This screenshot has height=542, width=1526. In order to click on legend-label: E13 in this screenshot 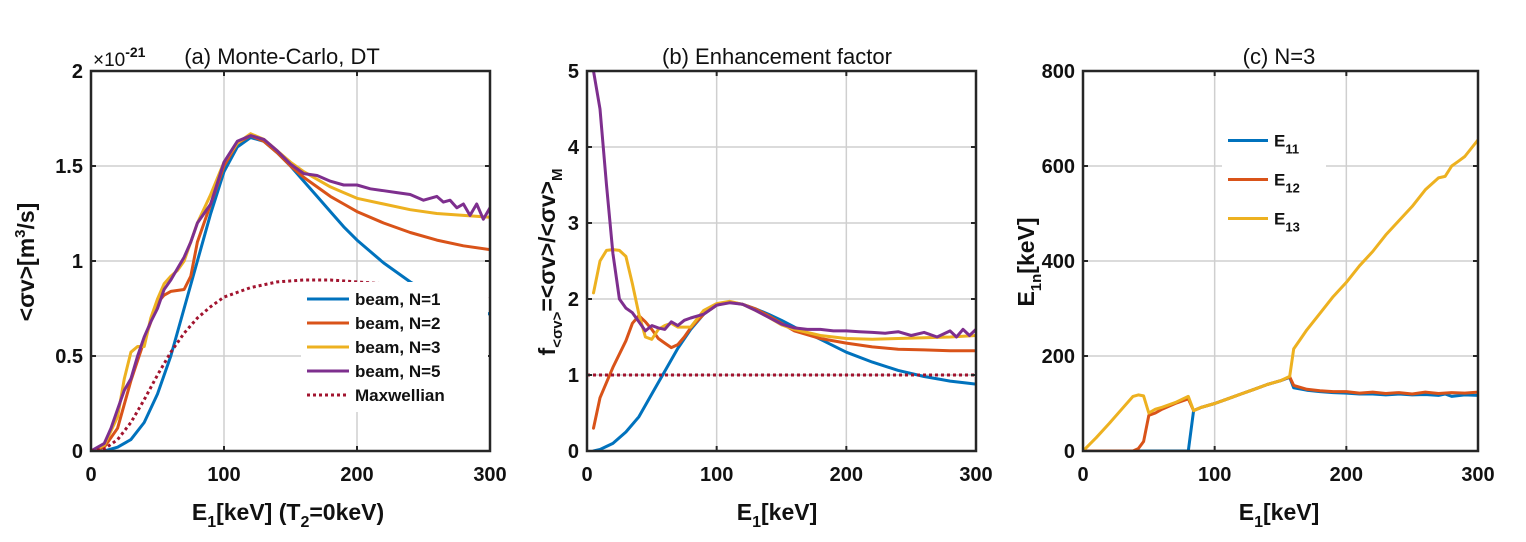, I will do `click(1287, 222)`.